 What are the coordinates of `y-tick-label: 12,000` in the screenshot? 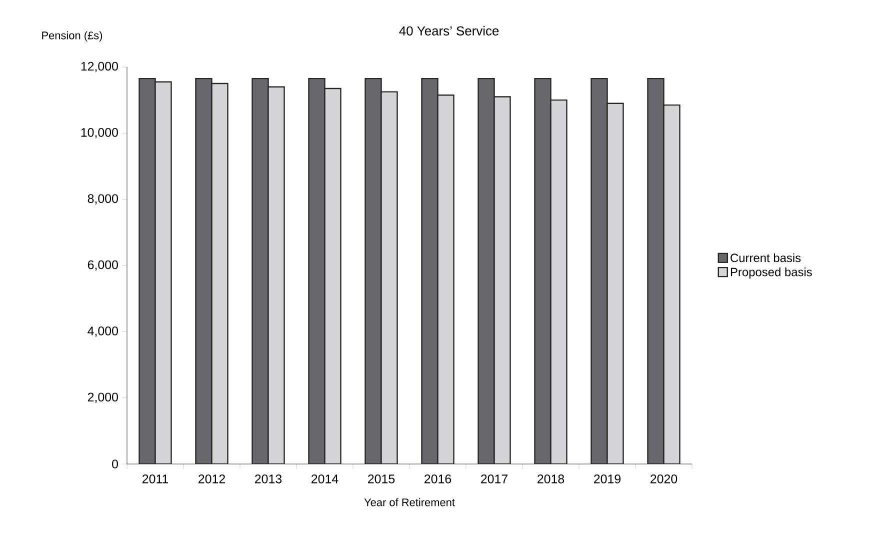 It's located at (99, 67).